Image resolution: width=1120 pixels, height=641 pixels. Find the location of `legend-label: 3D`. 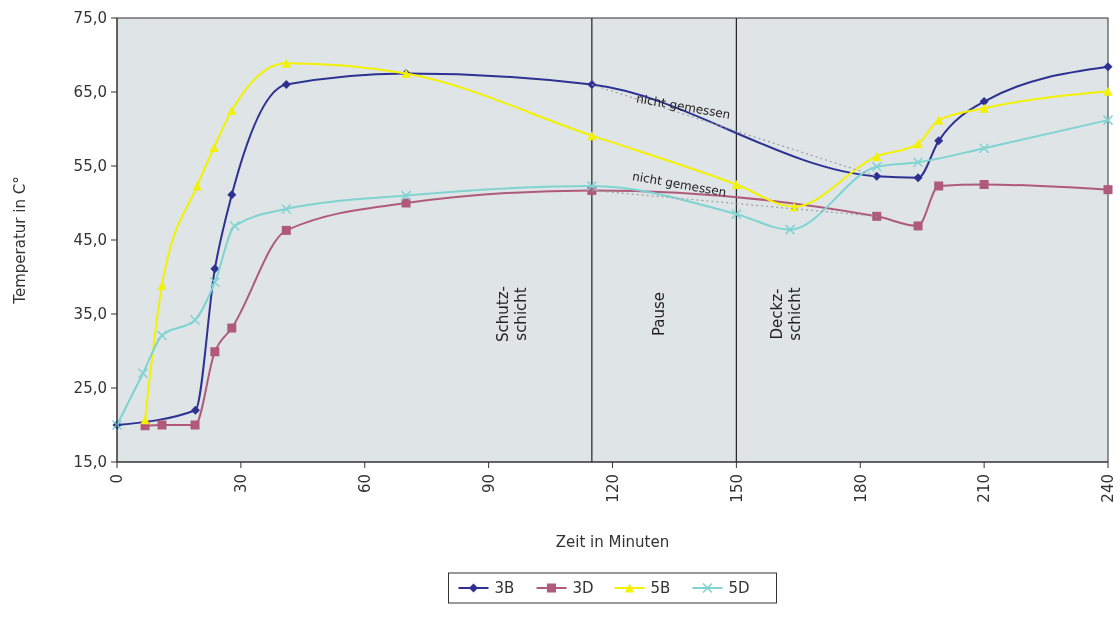

legend-label: 3D is located at coordinates (583, 588).